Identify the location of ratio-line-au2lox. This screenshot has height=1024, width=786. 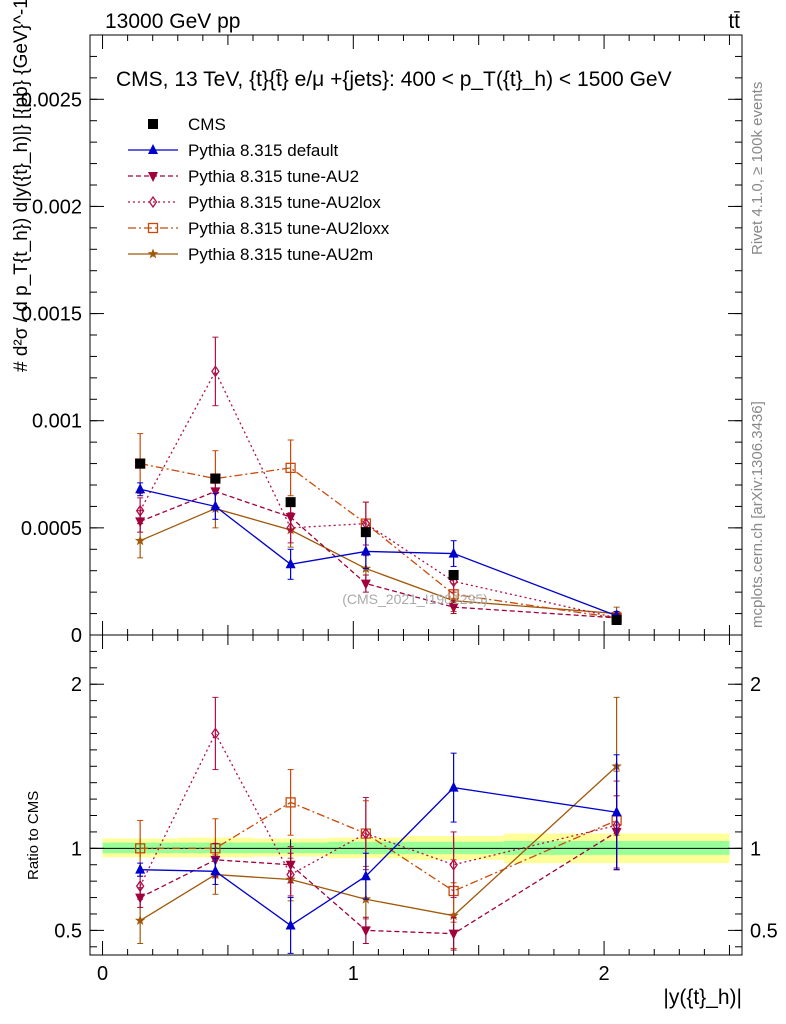
(378, 809).